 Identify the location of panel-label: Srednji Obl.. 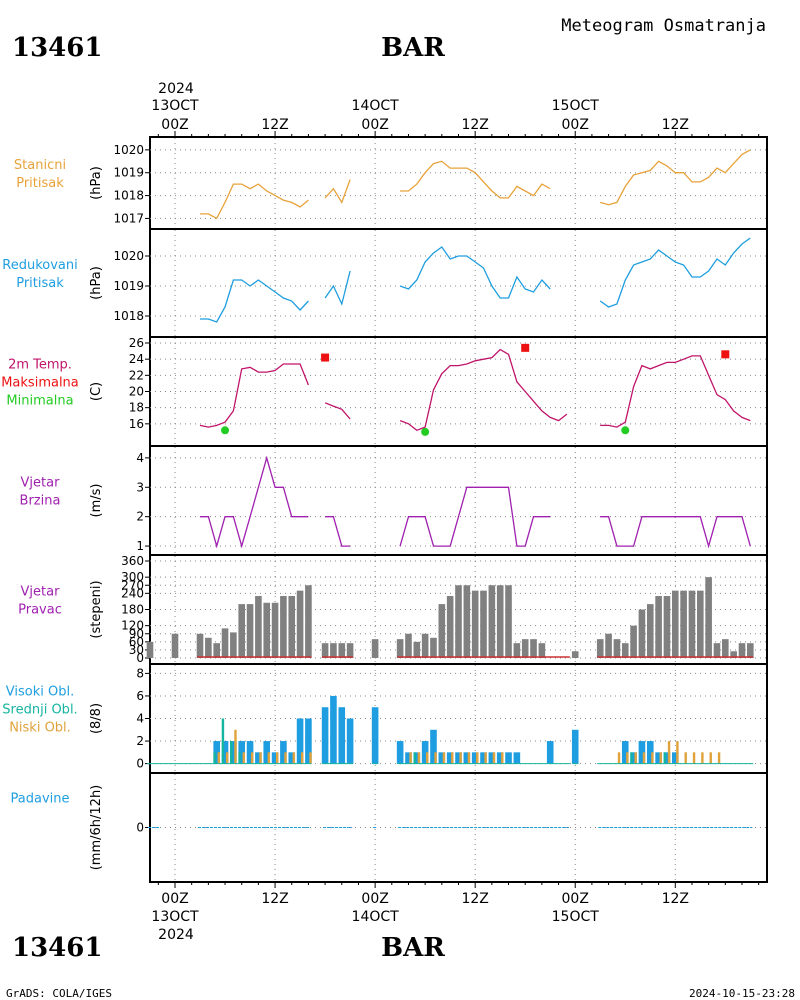
(39, 710).